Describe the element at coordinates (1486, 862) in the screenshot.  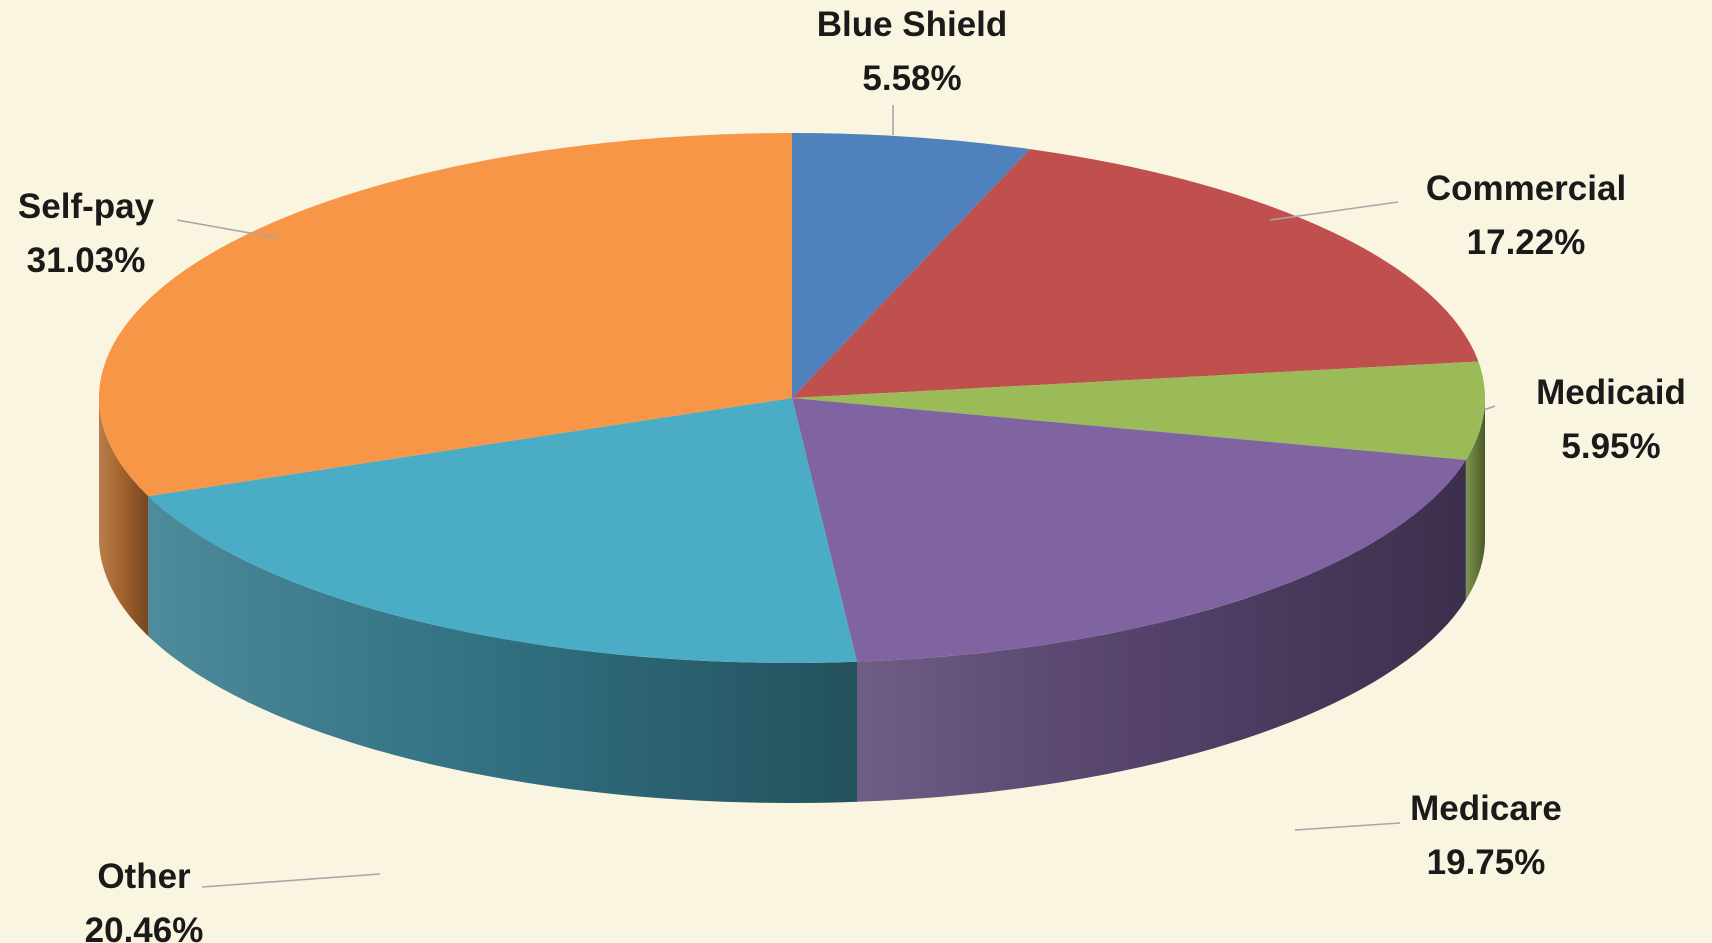
I see `value-label-medicare: 19.75%` at that location.